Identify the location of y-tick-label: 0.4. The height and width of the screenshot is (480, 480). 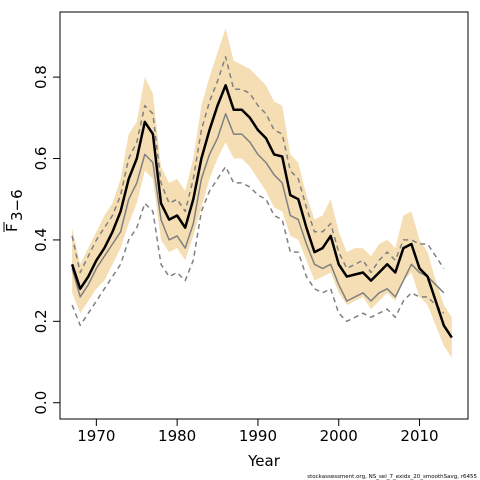
(41, 240).